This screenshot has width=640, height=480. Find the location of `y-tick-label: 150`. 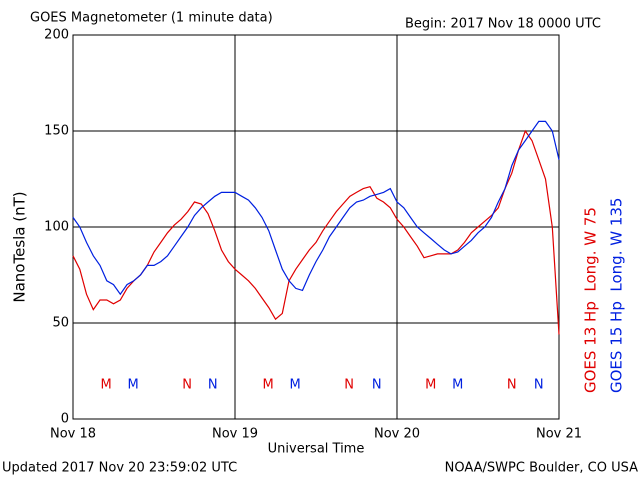

y-tick-label: 150 is located at coordinates (56, 131).